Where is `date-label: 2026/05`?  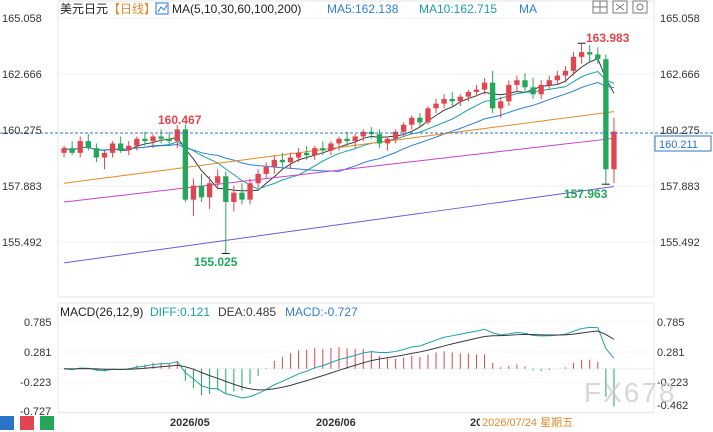
date-label: 2026/05 is located at coordinates (190, 423).